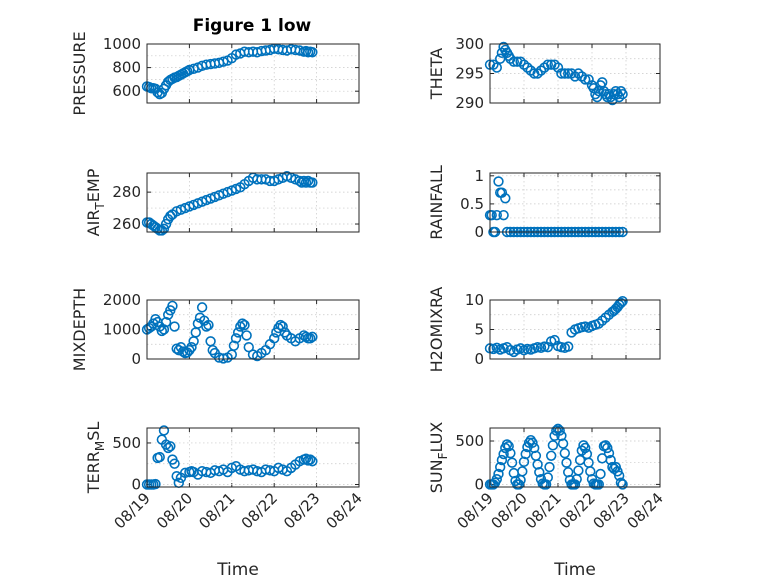  Describe the element at coordinates (122, 330) in the screenshot. I see `y-tick-label: 1000` at that location.